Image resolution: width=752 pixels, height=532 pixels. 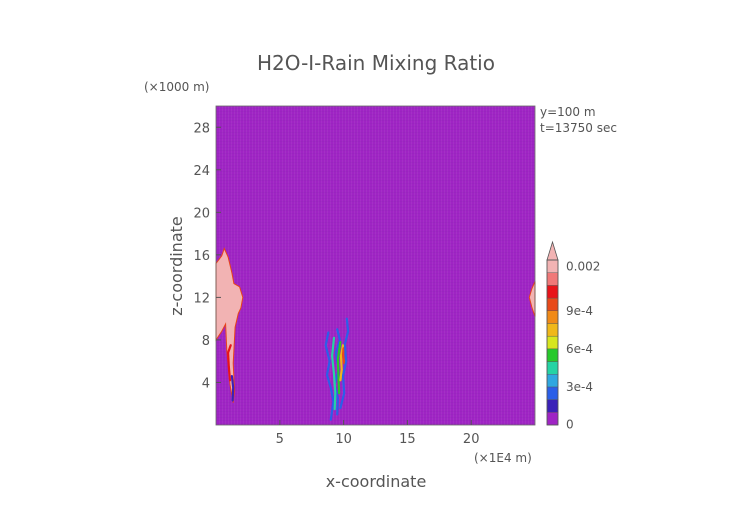 I want to click on colorbar-tick-label: 0, so click(x=570, y=425).